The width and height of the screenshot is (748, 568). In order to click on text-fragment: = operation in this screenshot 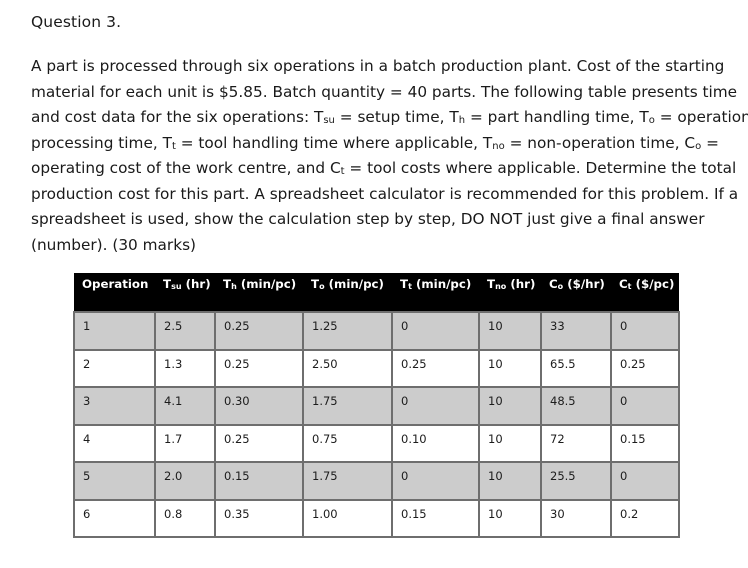, I will do `click(701, 117)`.